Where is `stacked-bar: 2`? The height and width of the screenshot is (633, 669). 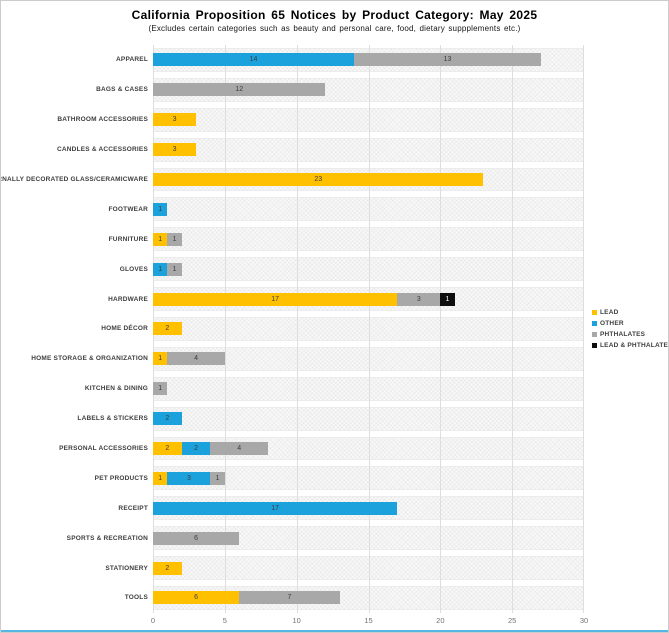 stacked-bar: 2 is located at coordinates (368, 568).